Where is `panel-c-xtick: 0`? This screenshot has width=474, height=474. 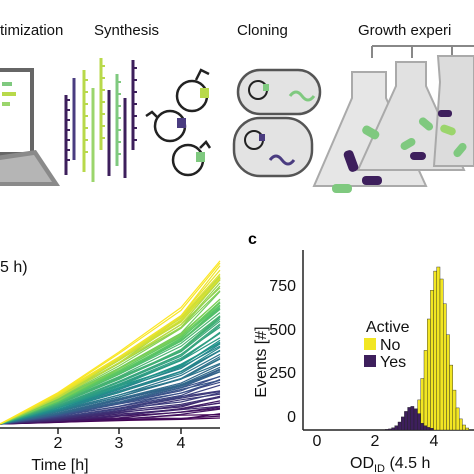 panel-c-xtick: 0 is located at coordinates (317, 441).